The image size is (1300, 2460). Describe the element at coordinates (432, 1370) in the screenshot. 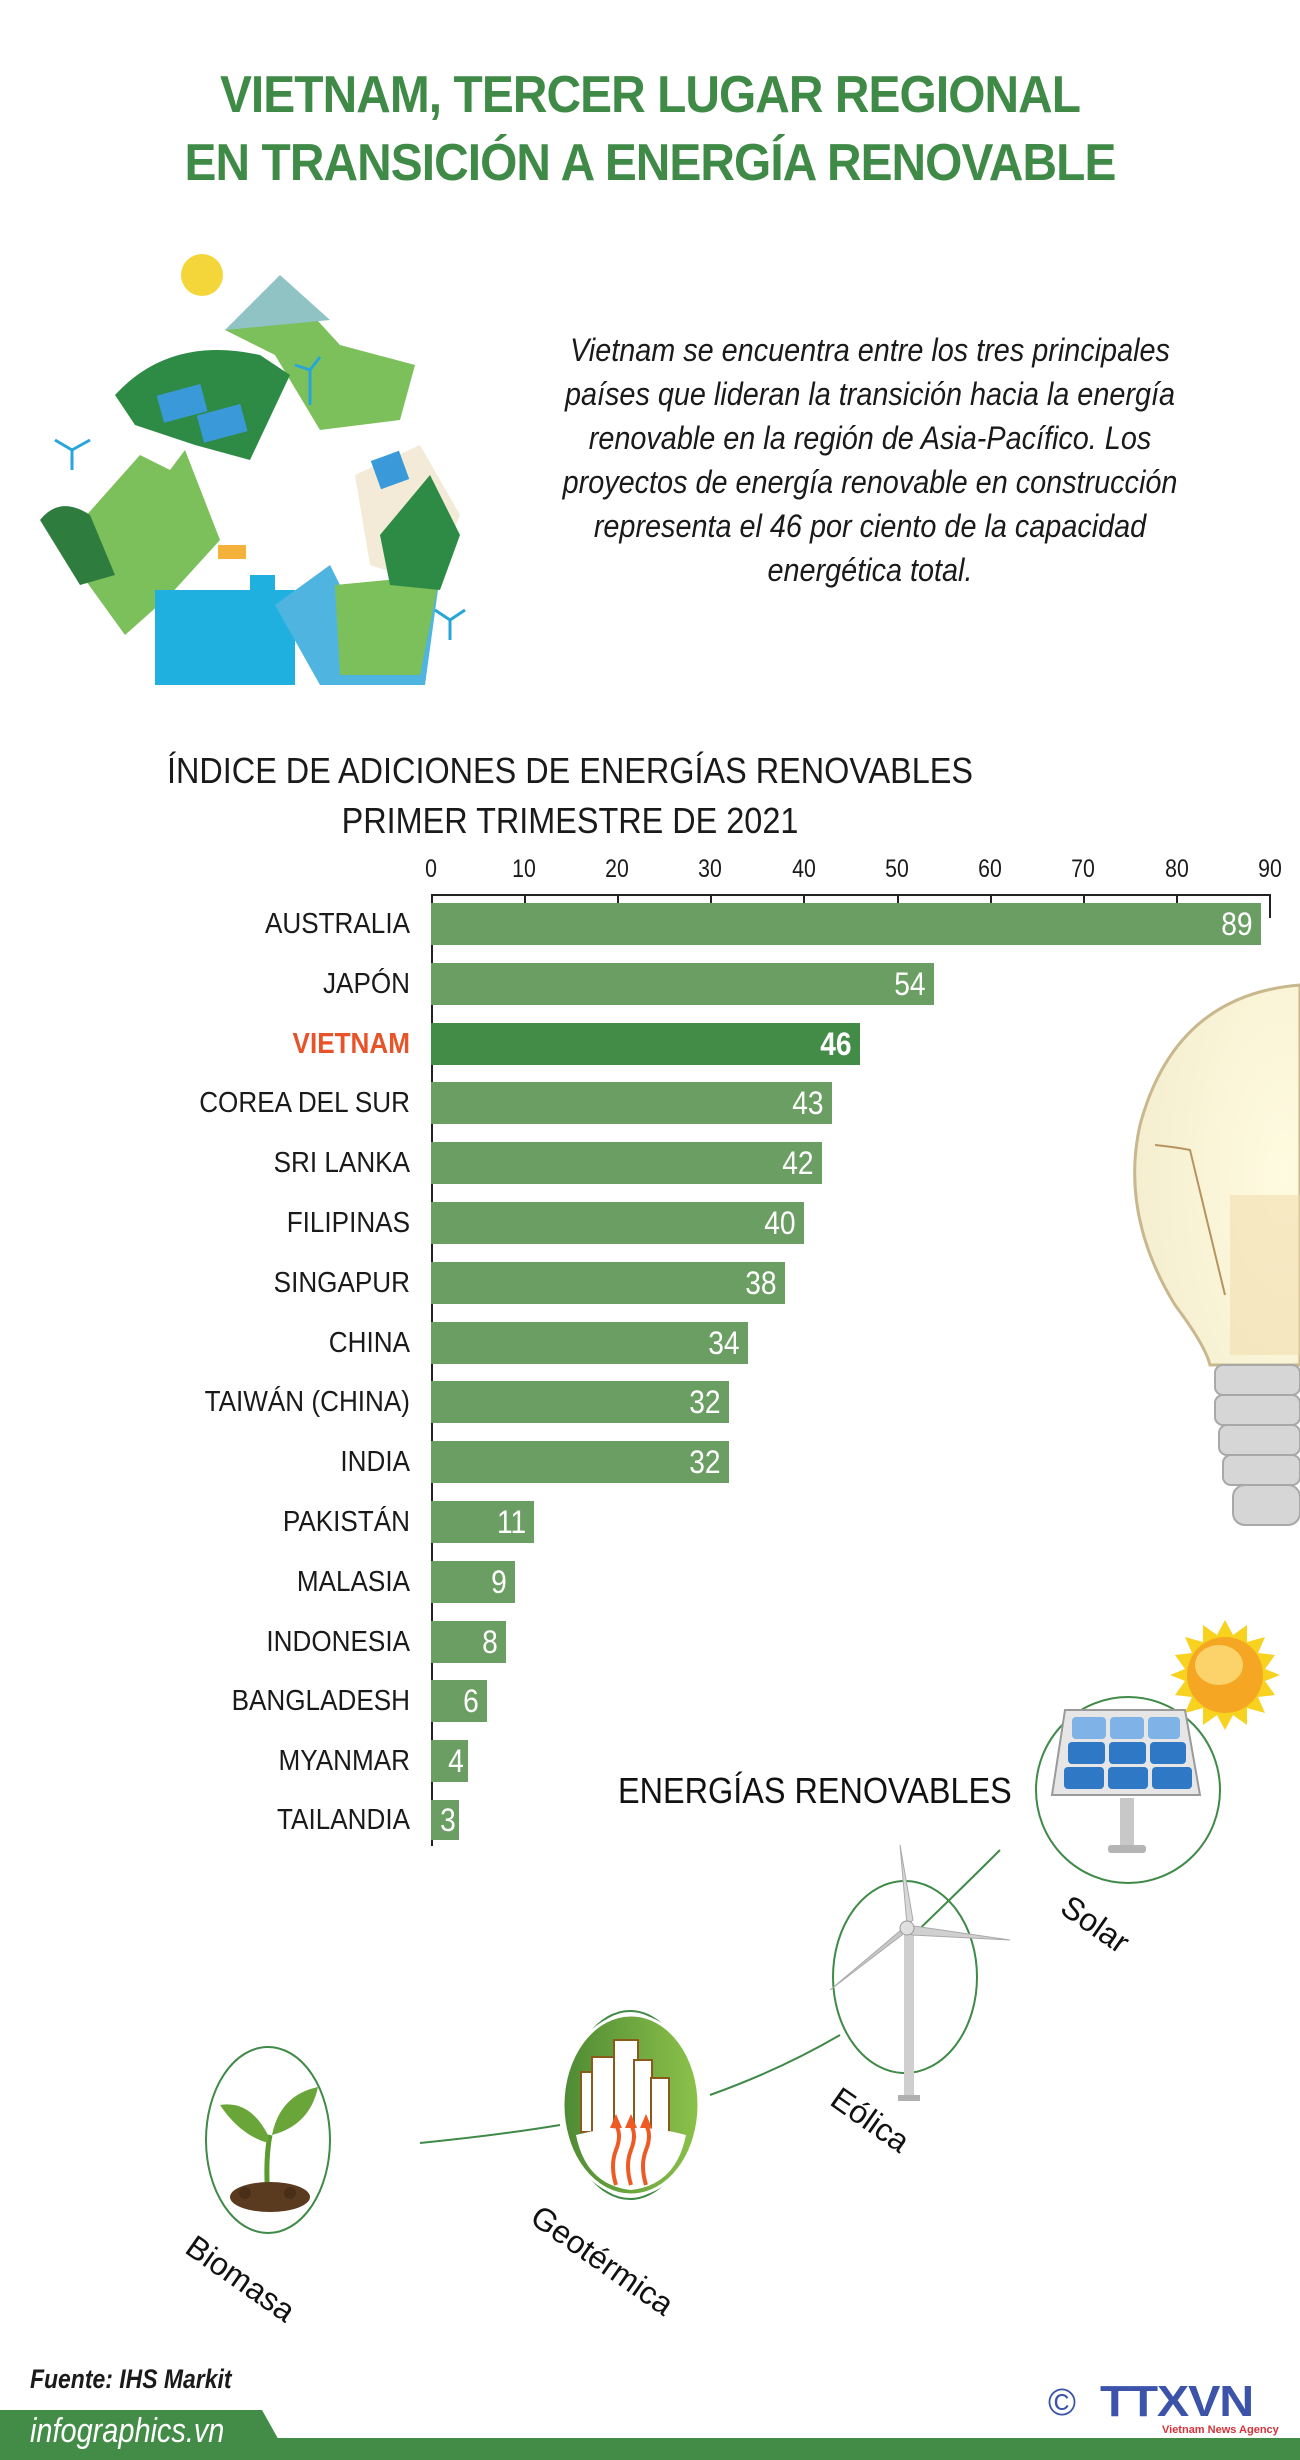

I see `y-axis-line` at that location.